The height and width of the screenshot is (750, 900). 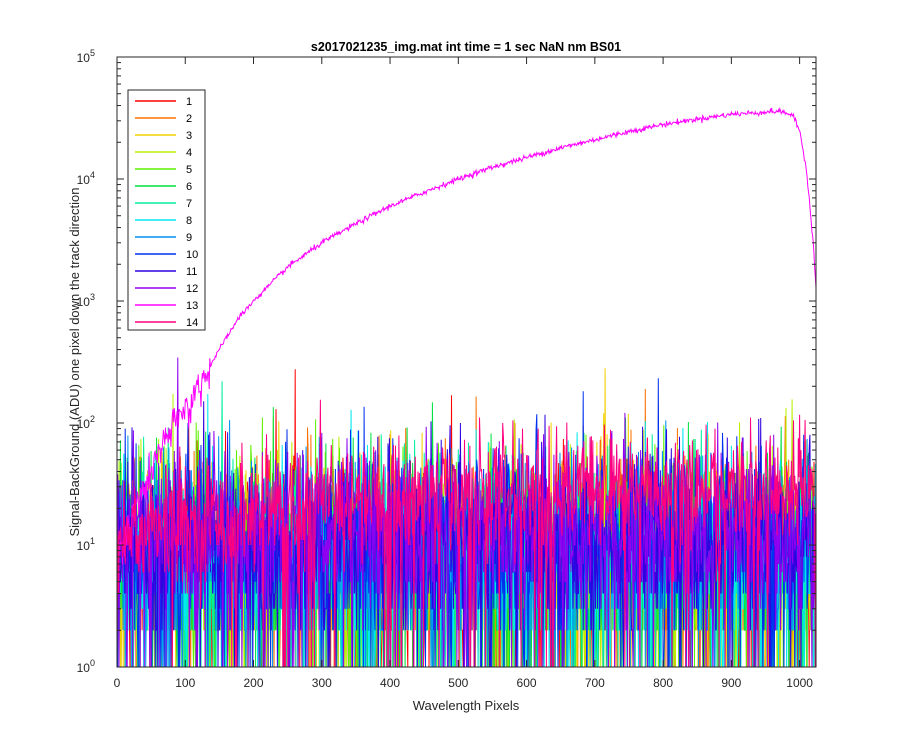 What do you see at coordinates (189, 204) in the screenshot?
I see `legend-label: 7` at bounding box center [189, 204].